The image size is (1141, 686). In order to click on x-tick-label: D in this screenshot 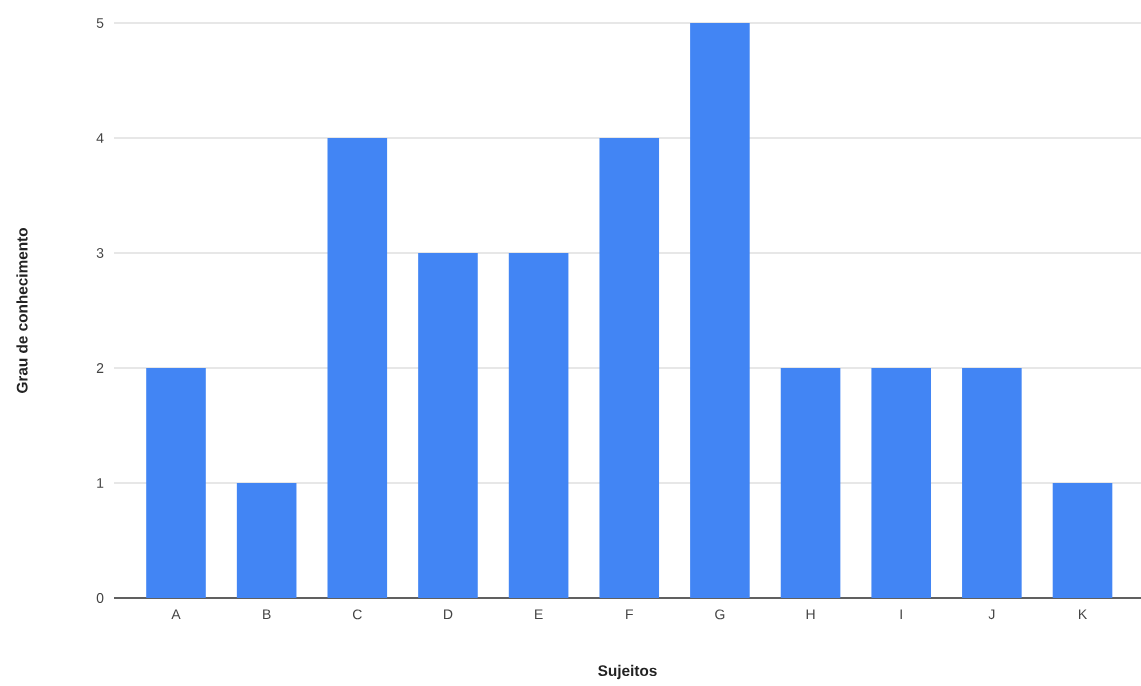, I will do `click(448, 614)`.